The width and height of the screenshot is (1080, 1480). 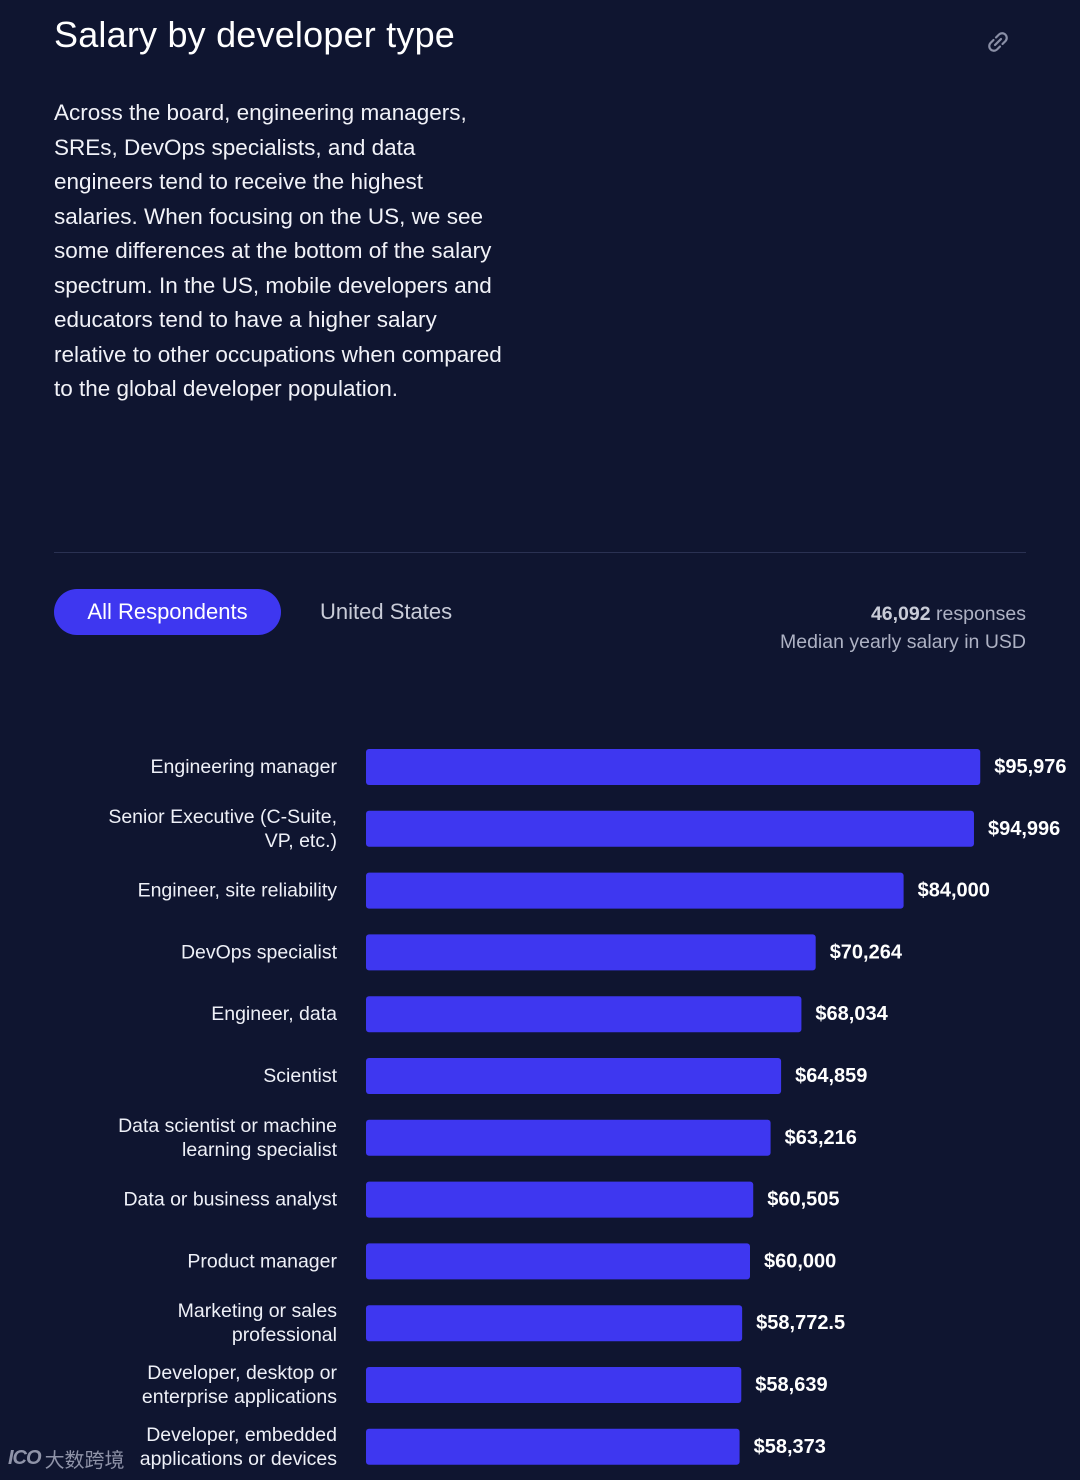 I want to click on value-label-marketing-or-sales-professional: $58,772.5, so click(x=800, y=1323).